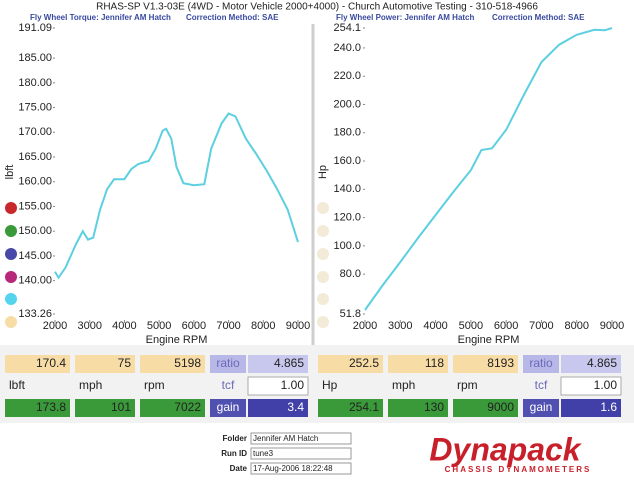 The height and width of the screenshot is (480, 634). Describe the element at coordinates (35, 182) in the screenshot. I see `y-tick-label: 160.00` at that location.